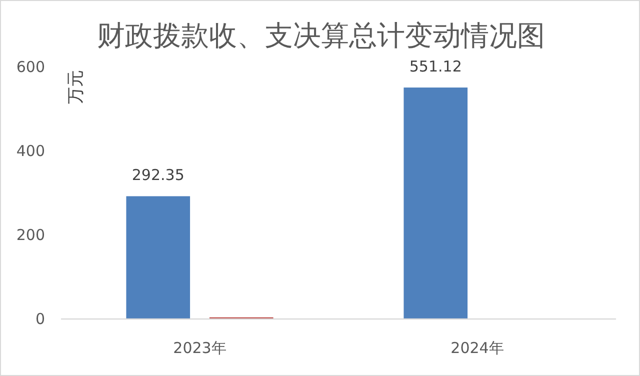  What do you see at coordinates (477, 348) in the screenshot?
I see `x-tick-label: 2024年` at bounding box center [477, 348].